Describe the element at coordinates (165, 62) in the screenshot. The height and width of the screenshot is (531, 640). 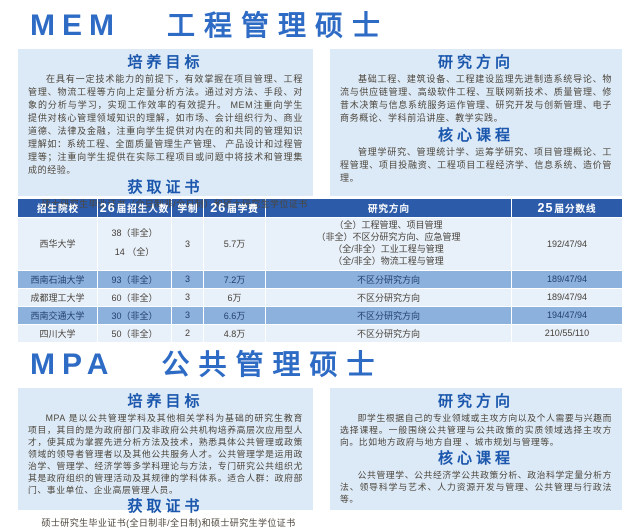
I see `mem-goal-heading: 培养目标` at that location.